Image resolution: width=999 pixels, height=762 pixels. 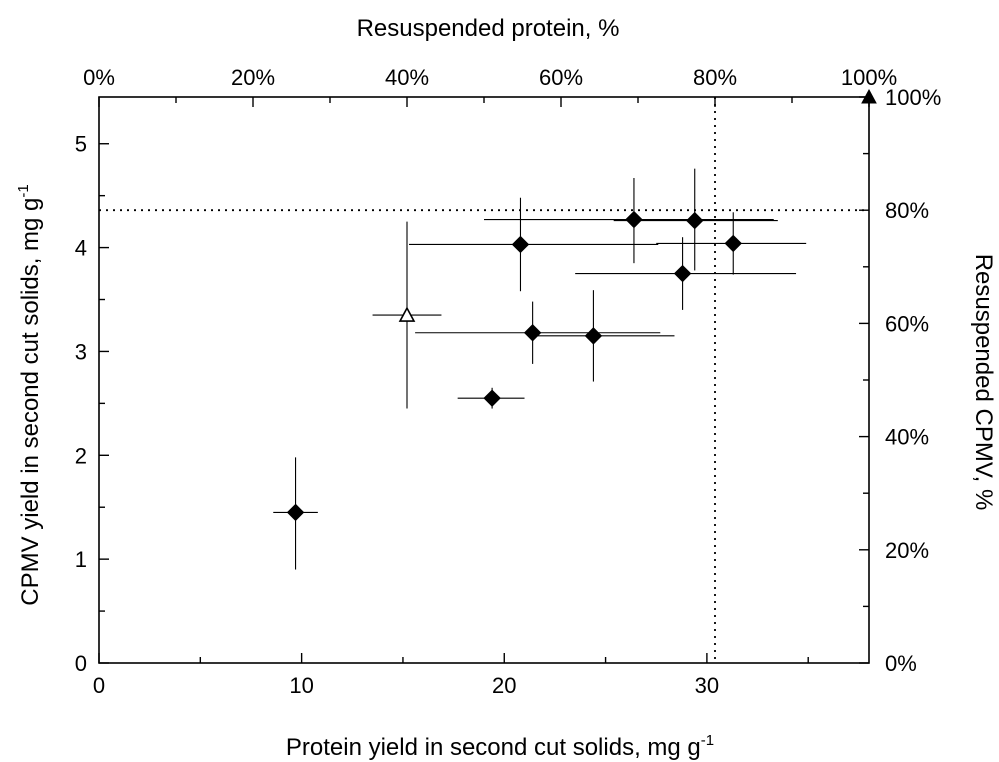 I want to click on top-tick-label: 20%, so click(x=253, y=77).